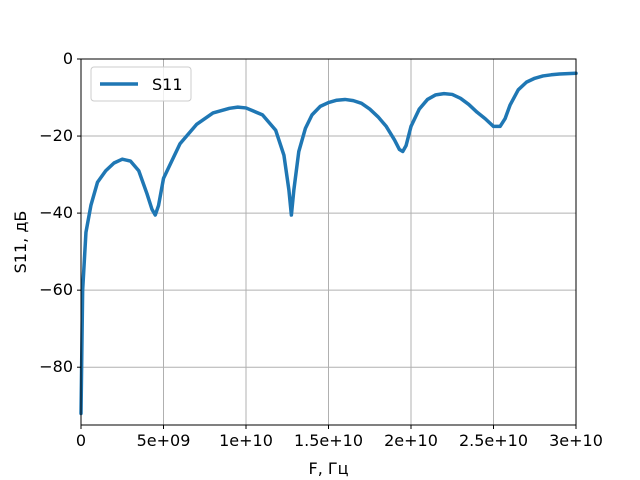 The width and height of the screenshot is (640, 480). What do you see at coordinates (81, 440) in the screenshot?
I see `x-tick-label: 0` at bounding box center [81, 440].